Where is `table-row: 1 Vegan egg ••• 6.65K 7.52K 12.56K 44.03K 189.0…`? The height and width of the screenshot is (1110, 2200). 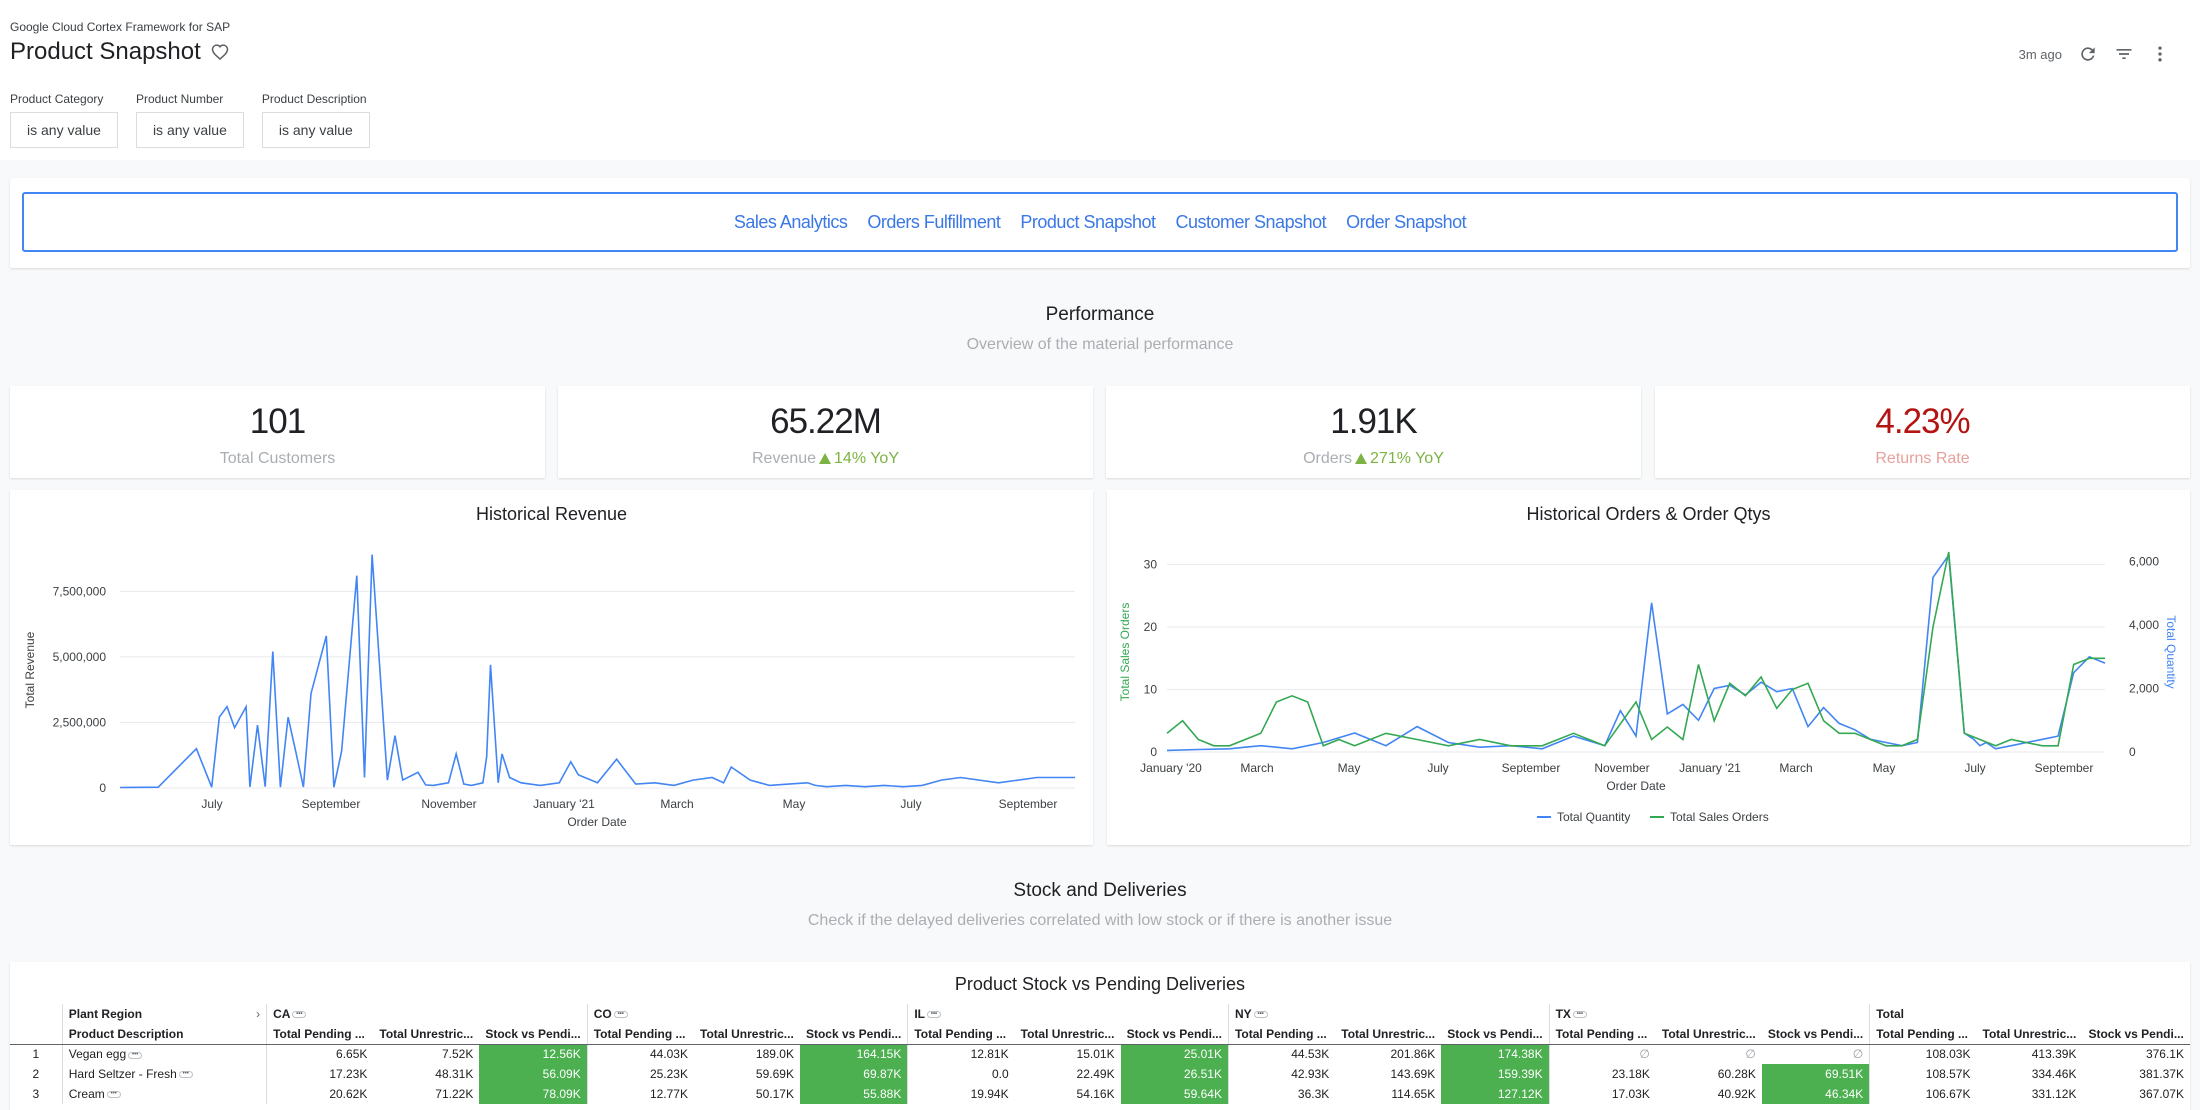 table-row: 1 Vegan egg ••• 6.65K 7.52K 12.56K 44.03K 189.0… is located at coordinates (1100, 1054).